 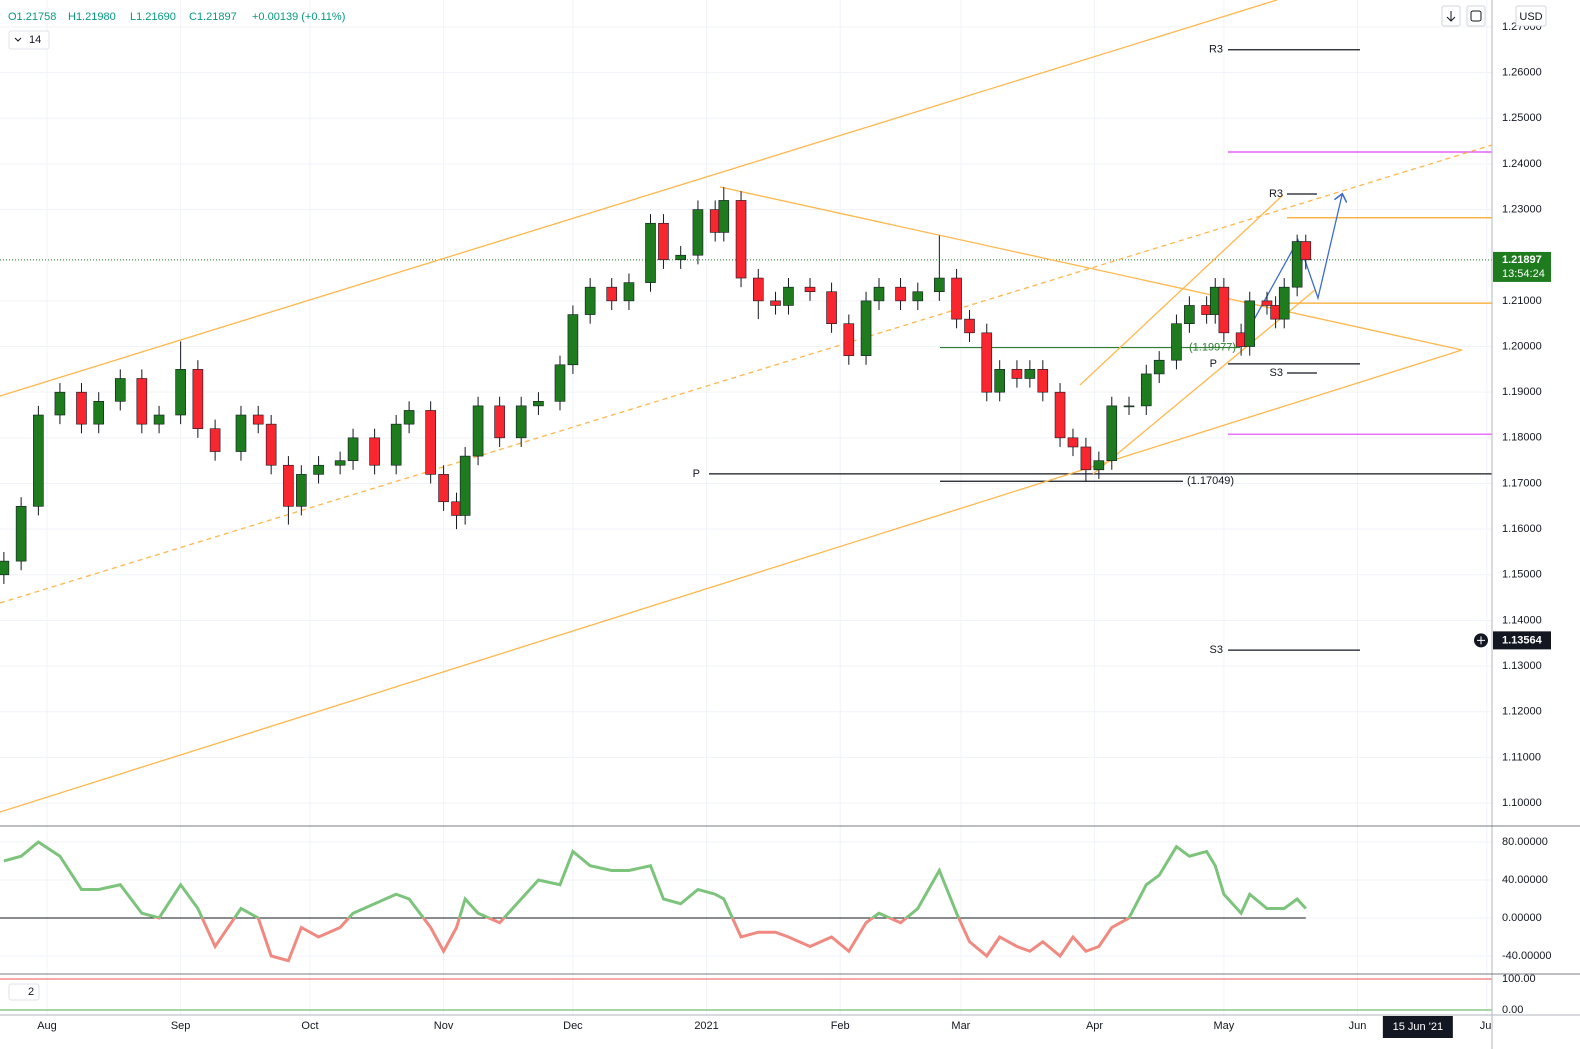 What do you see at coordinates (1212, 347) in the screenshot?
I see `level-label: (1.19977)` at bounding box center [1212, 347].